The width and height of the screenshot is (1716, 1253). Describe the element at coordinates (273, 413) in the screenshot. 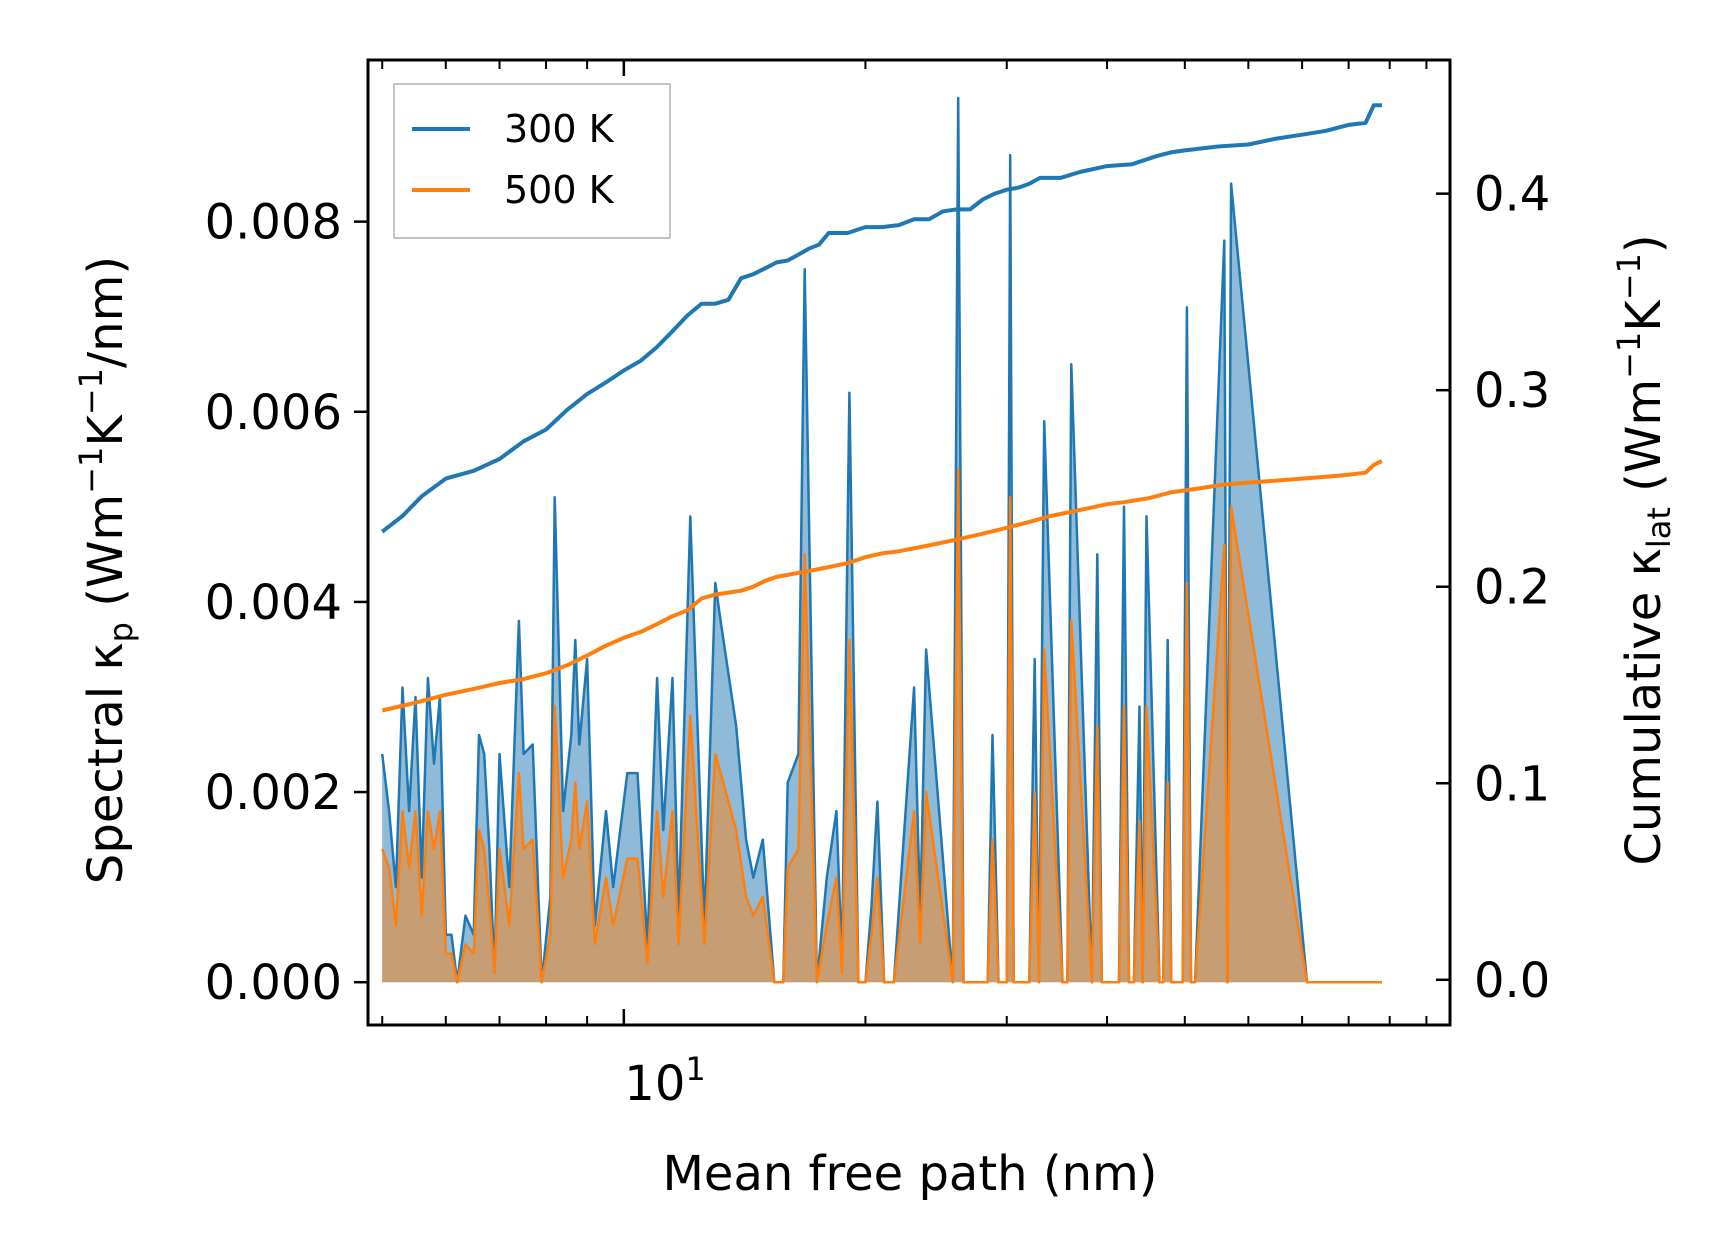

I see `left-tick-label: 0.006` at that location.